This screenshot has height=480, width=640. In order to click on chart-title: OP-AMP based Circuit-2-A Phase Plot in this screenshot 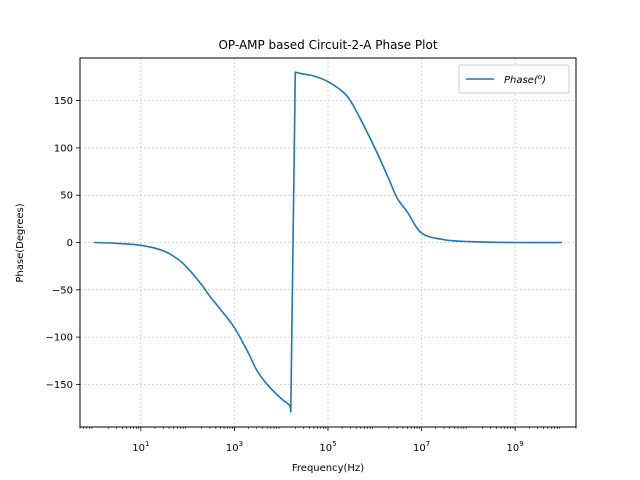, I will do `click(327, 45)`.